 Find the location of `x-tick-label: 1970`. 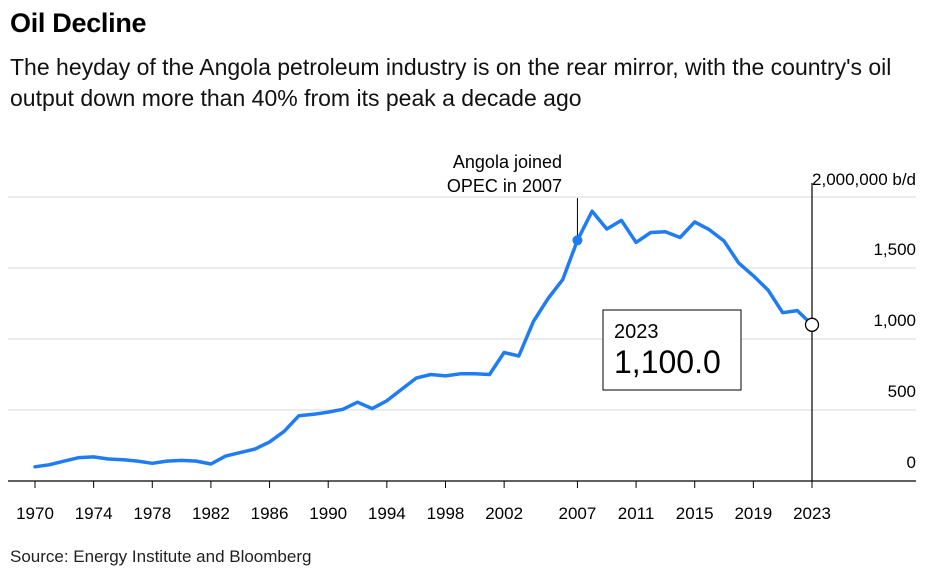

x-tick-label: 1970 is located at coordinates (35, 513).